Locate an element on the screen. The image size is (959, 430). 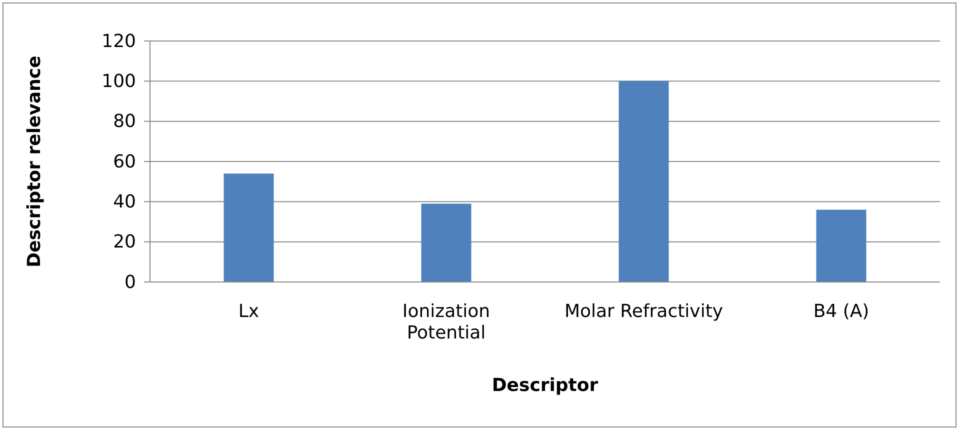
x-axis-title: Descriptor is located at coordinates (545, 385).